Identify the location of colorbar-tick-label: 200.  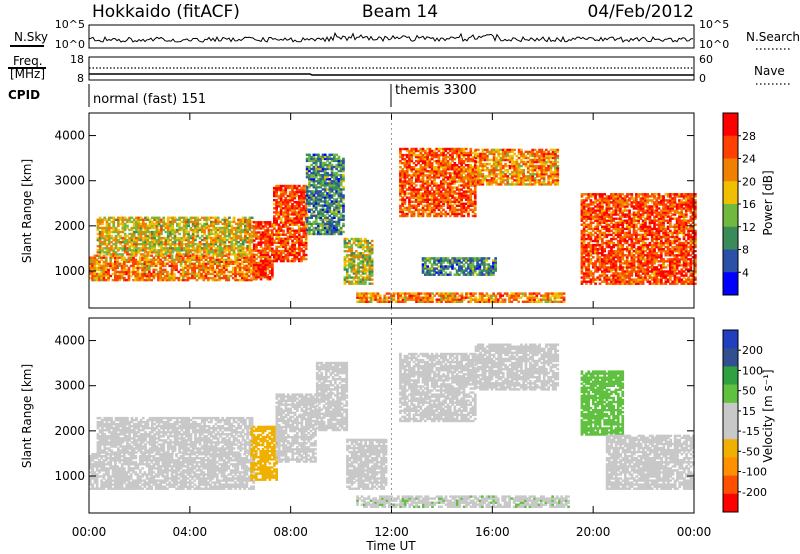
(752, 350).